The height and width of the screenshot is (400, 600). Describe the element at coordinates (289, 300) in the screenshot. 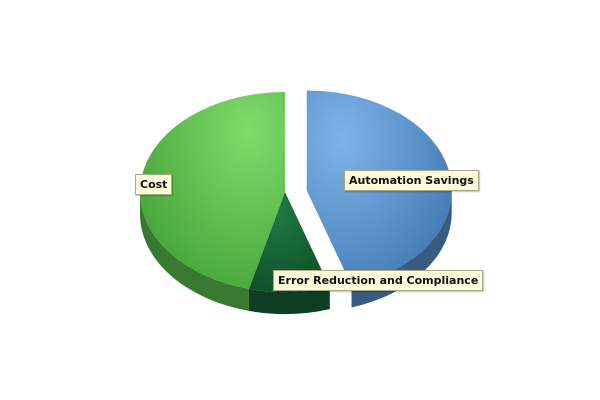

I see `pie-slice-side-error-reduction-and-compliance` at that location.